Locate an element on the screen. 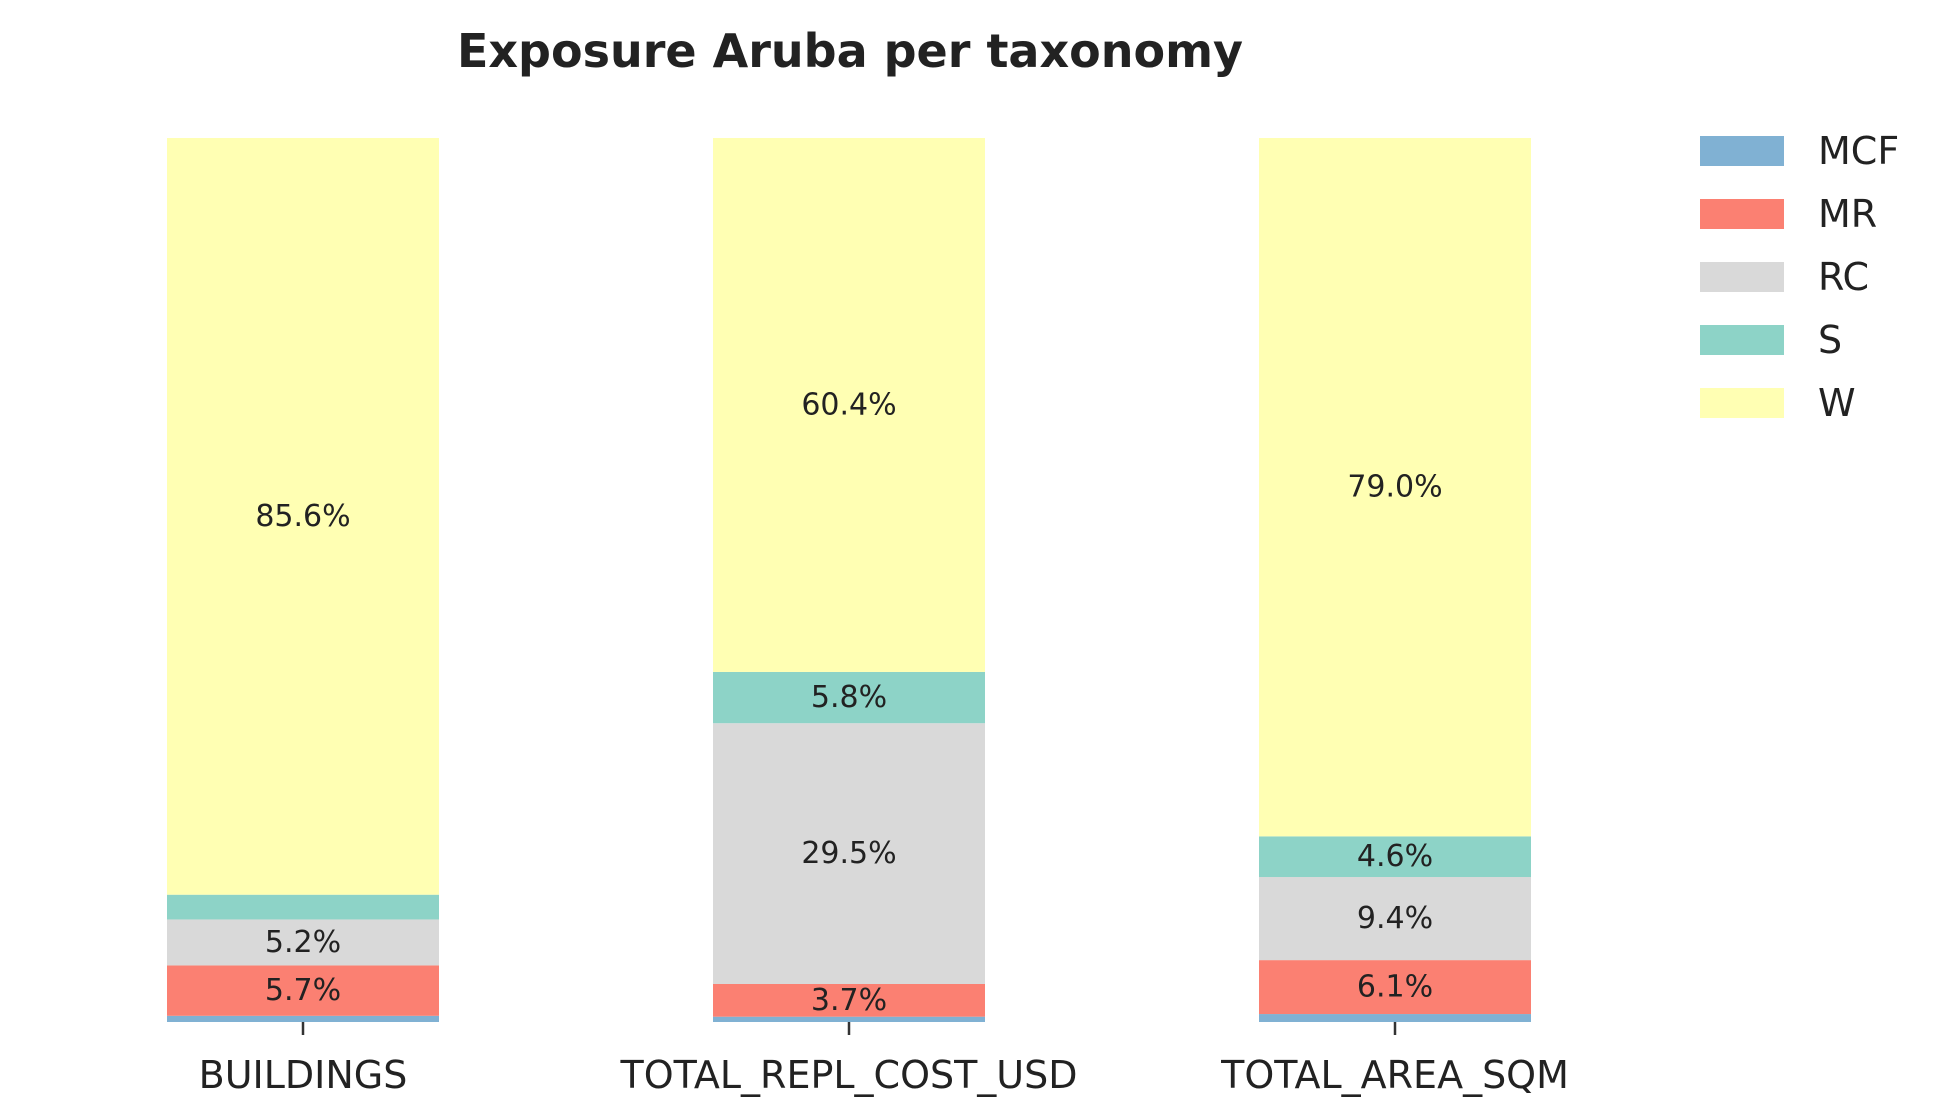  bar-segment-rc-total_repl_cost_usd is located at coordinates (849, 853).